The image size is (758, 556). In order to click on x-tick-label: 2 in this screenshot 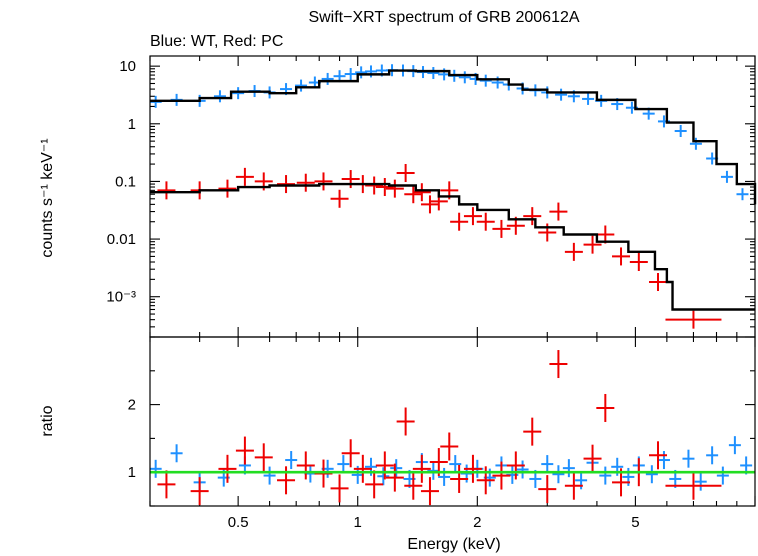, I will do `click(477, 522)`.